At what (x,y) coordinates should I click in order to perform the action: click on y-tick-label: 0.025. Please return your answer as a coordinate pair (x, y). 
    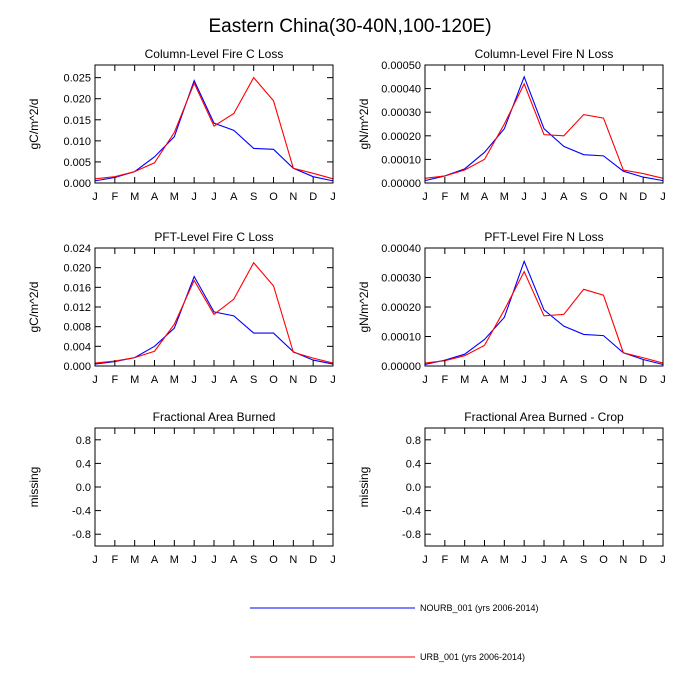
    Looking at the image, I should click on (77, 79).